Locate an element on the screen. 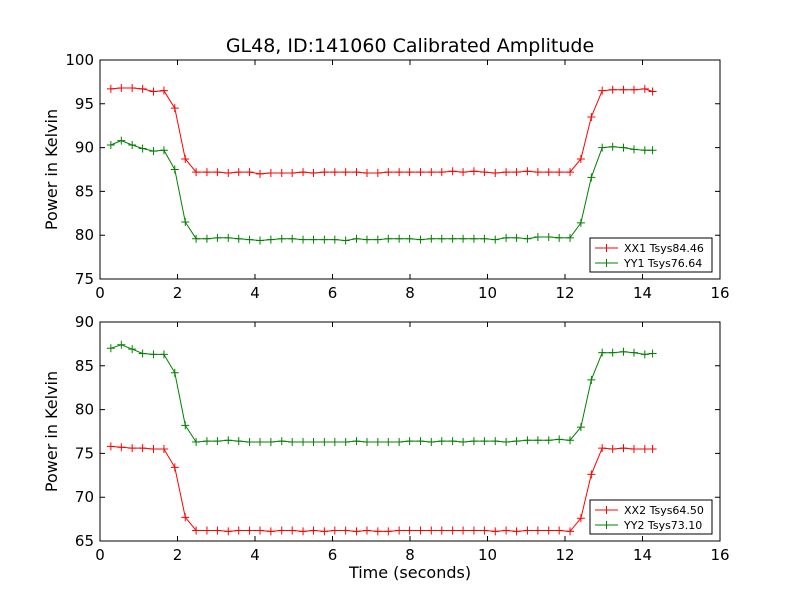 The height and width of the screenshot is (600, 800). x-axis-label: Time (seconds) is located at coordinates (409, 572).